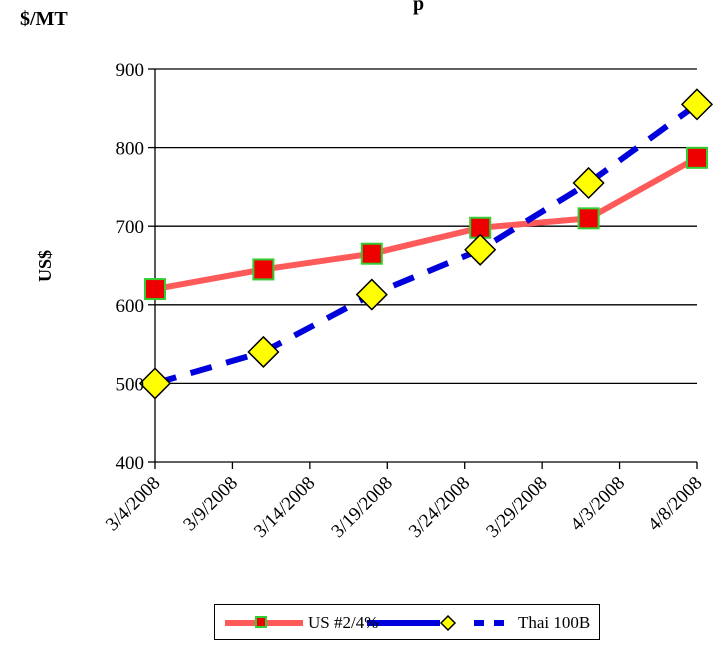 The height and width of the screenshot is (648, 718). I want to click on chart-title-fragment: p, so click(418, 7).